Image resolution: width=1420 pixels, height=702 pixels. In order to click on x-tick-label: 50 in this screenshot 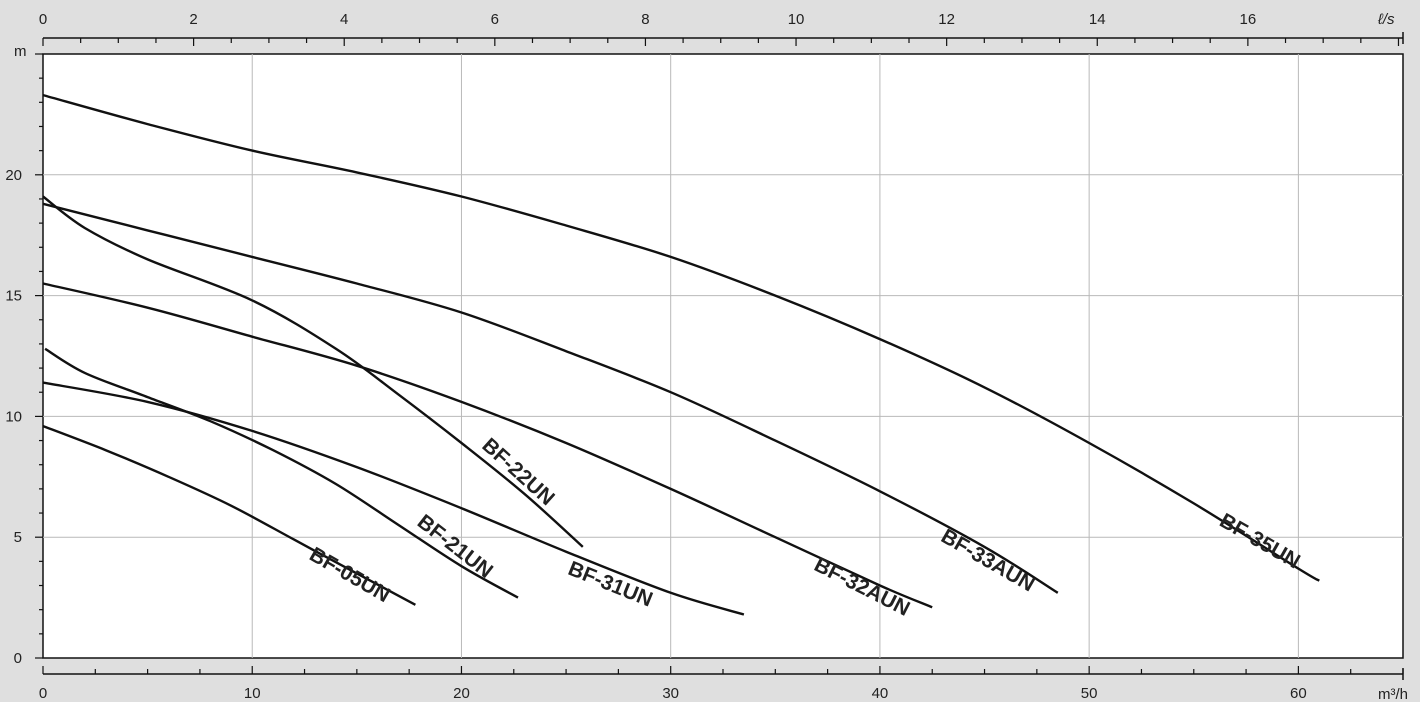, I will do `click(1089, 693)`.